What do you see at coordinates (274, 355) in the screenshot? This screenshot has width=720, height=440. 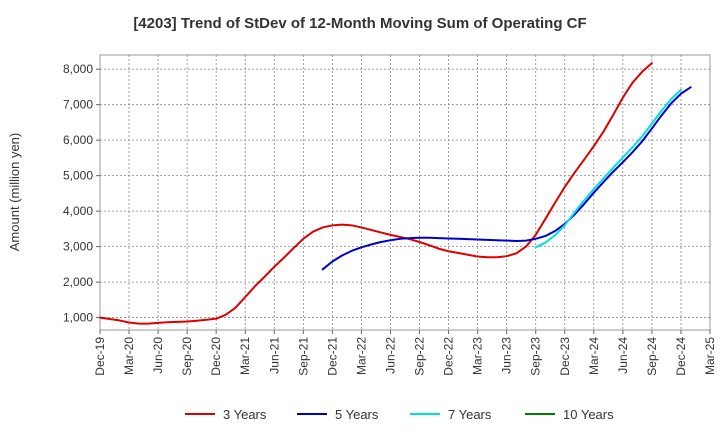 I see `x-tick-label: Jun-21` at bounding box center [274, 355].